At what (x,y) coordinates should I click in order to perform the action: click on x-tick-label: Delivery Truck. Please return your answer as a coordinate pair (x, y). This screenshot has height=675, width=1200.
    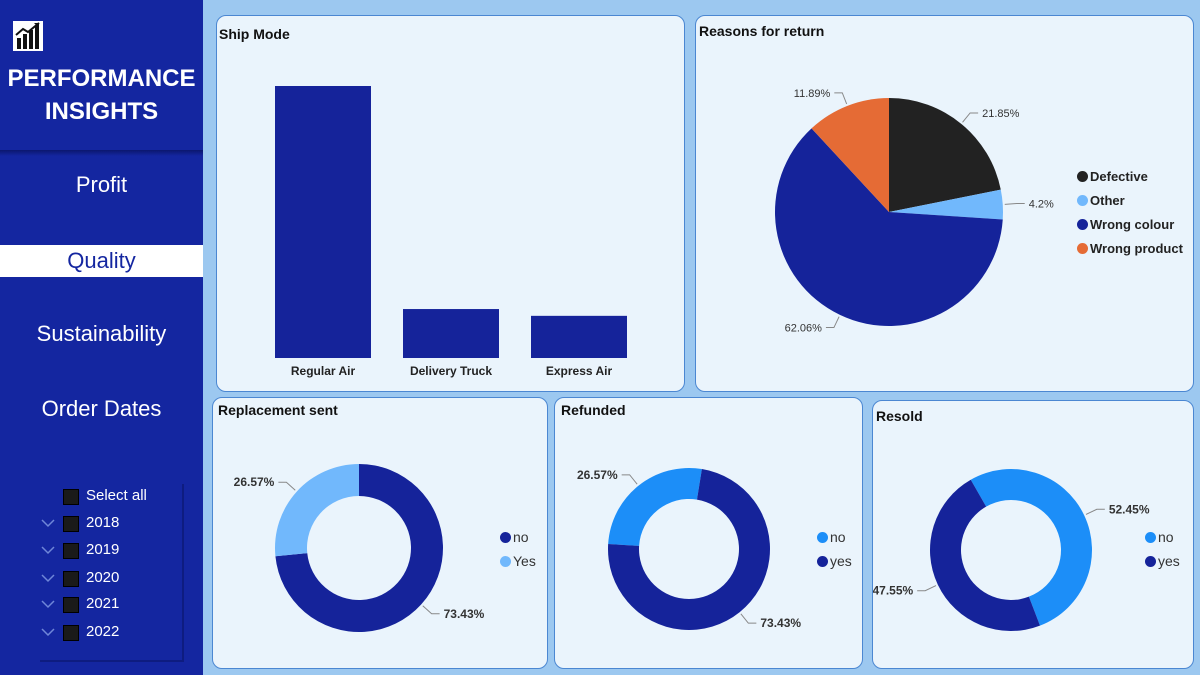
    Looking at the image, I should click on (451, 371).